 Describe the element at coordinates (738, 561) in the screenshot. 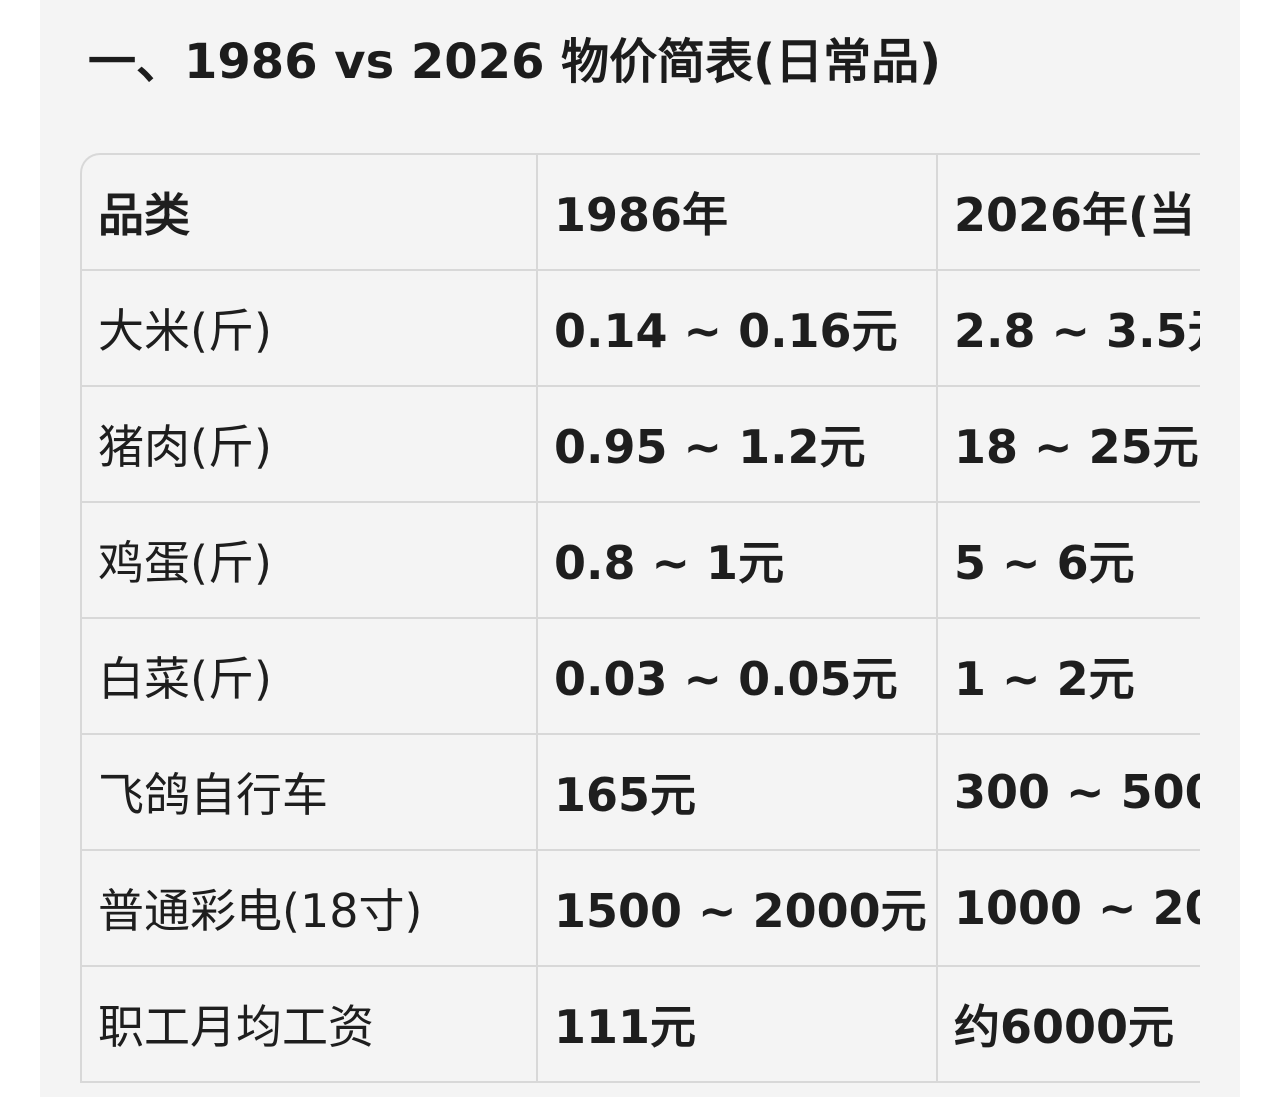

I see `cell-price-1986: 0.8 ~ 1元` at that location.